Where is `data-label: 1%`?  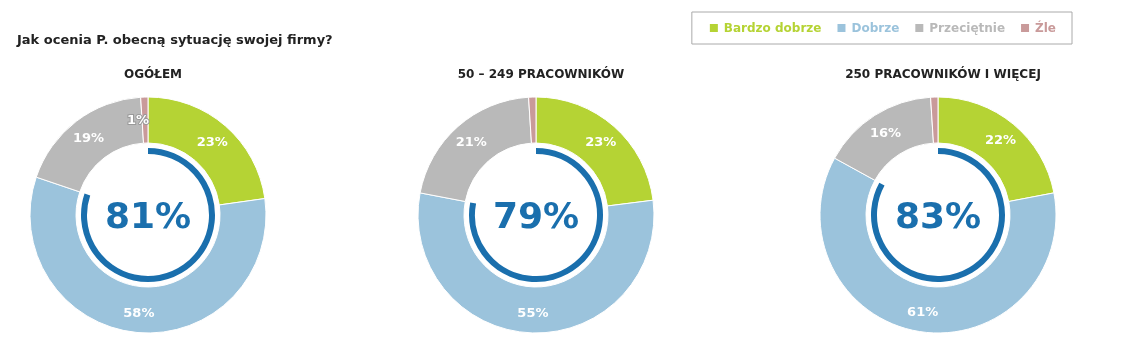
data-label: 1% is located at coordinates (137, 119).